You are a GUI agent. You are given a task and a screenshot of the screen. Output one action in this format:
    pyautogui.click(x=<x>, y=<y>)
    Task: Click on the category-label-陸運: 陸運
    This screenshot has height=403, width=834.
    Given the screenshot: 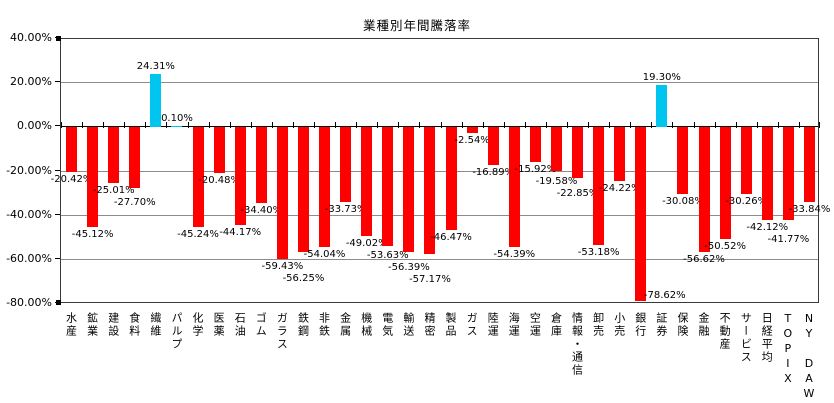 What is the action you would take?
    pyautogui.click(x=493, y=325)
    